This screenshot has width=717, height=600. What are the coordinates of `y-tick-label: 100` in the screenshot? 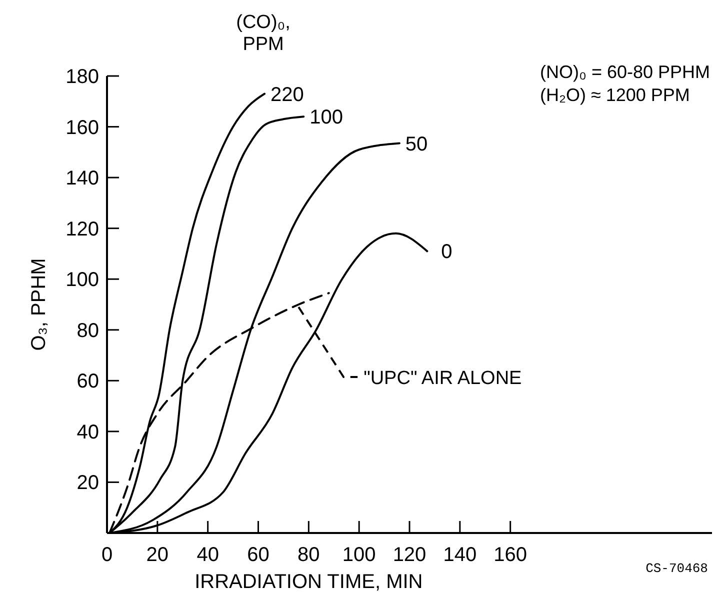 It's located at (82, 280).